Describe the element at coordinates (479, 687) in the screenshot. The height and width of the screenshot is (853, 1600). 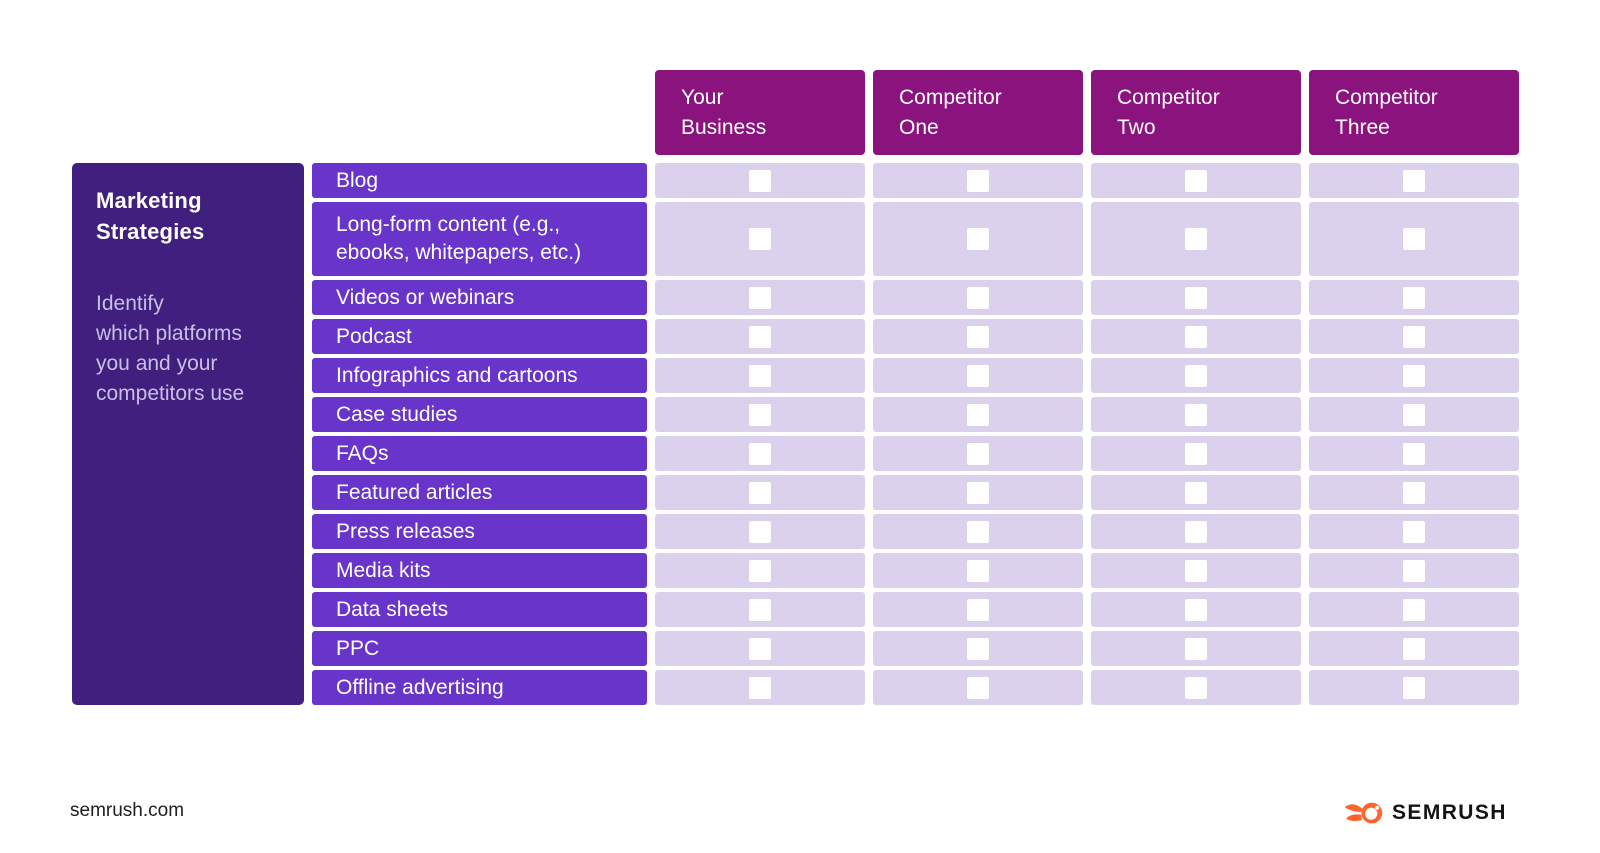
I see `strategy-row-offline-advertising: Offline advertising` at that location.